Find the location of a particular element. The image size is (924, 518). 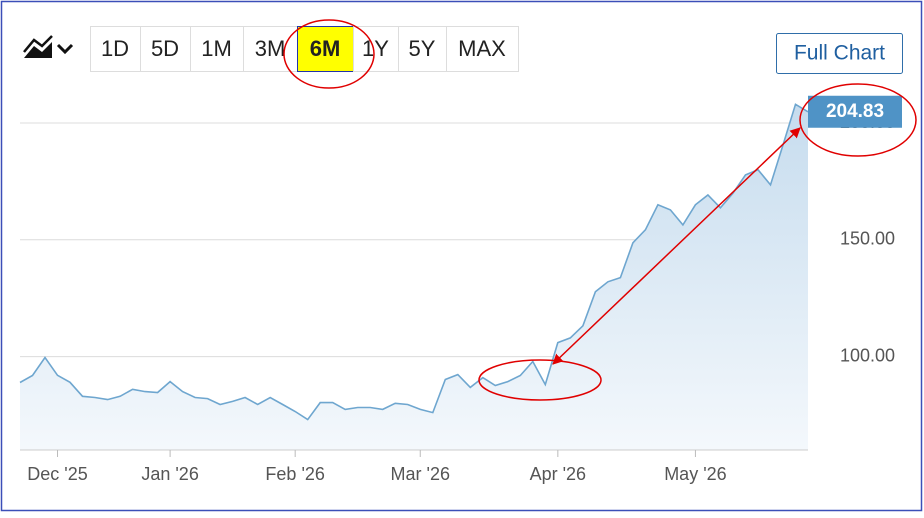

button-label: 1M is located at coordinates (216, 48).